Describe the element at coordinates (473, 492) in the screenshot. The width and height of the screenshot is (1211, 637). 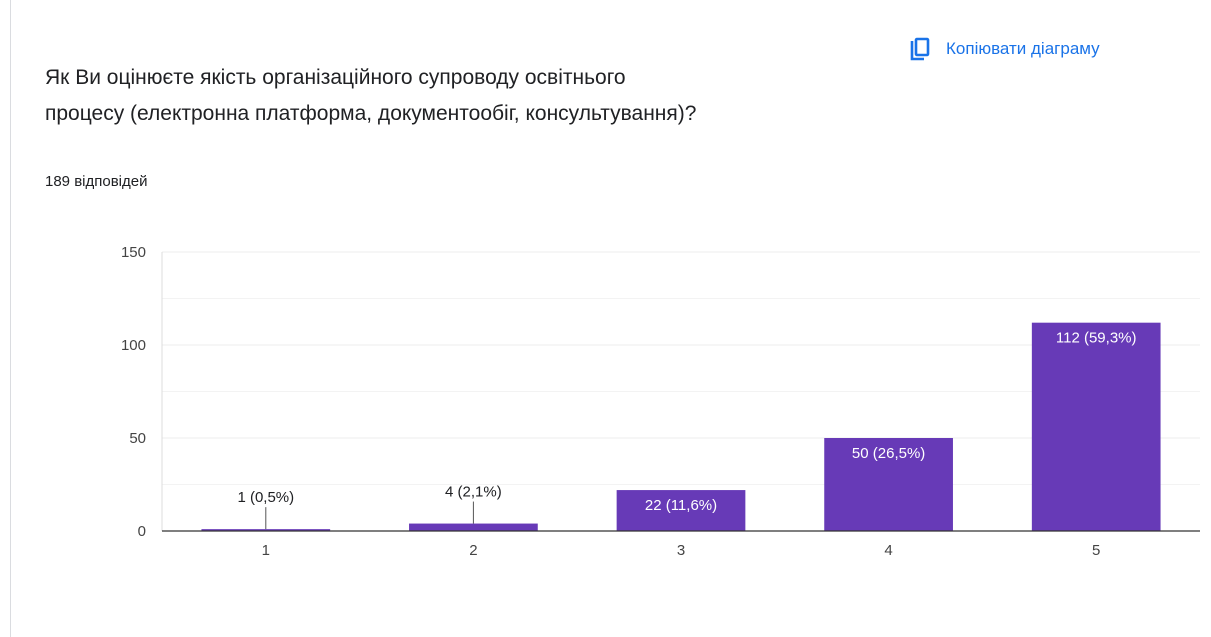
I see `data-label-2: 4 (2,1%)` at that location.